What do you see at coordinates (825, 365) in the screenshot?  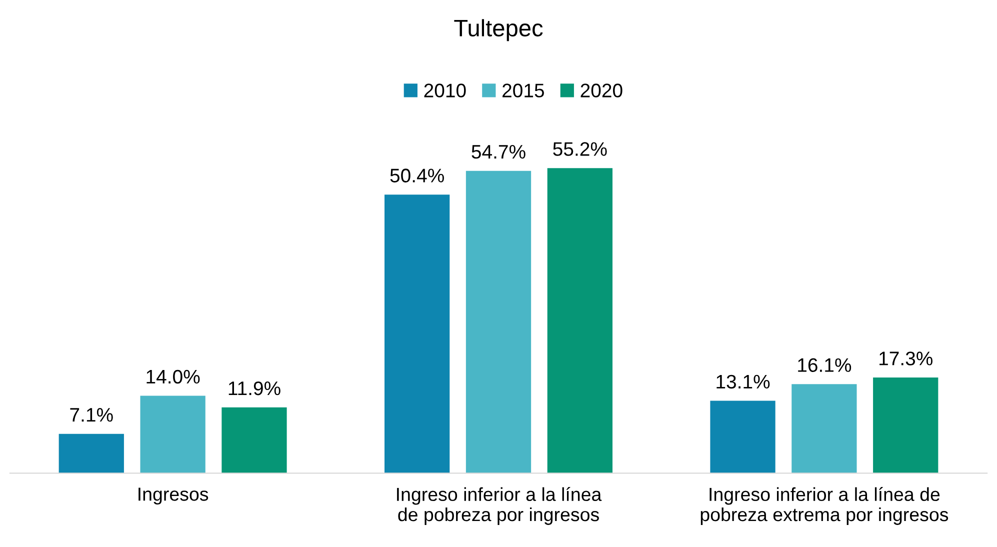 I see `data-label: 16.1%` at bounding box center [825, 365].